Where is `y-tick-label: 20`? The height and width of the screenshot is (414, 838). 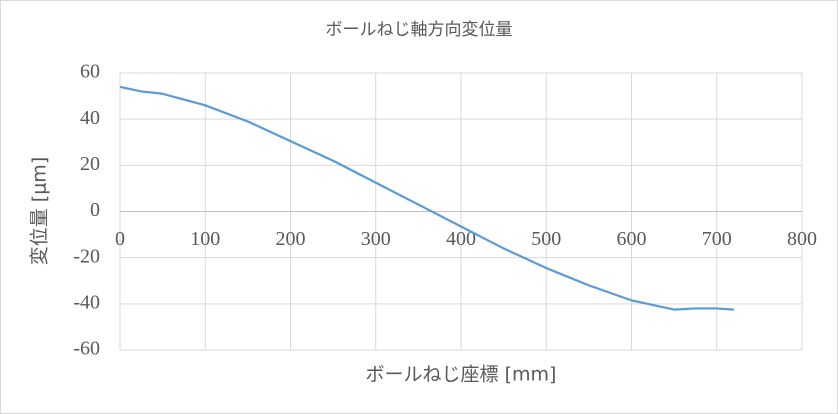
y-tick-label: 20 is located at coordinates (90, 164).